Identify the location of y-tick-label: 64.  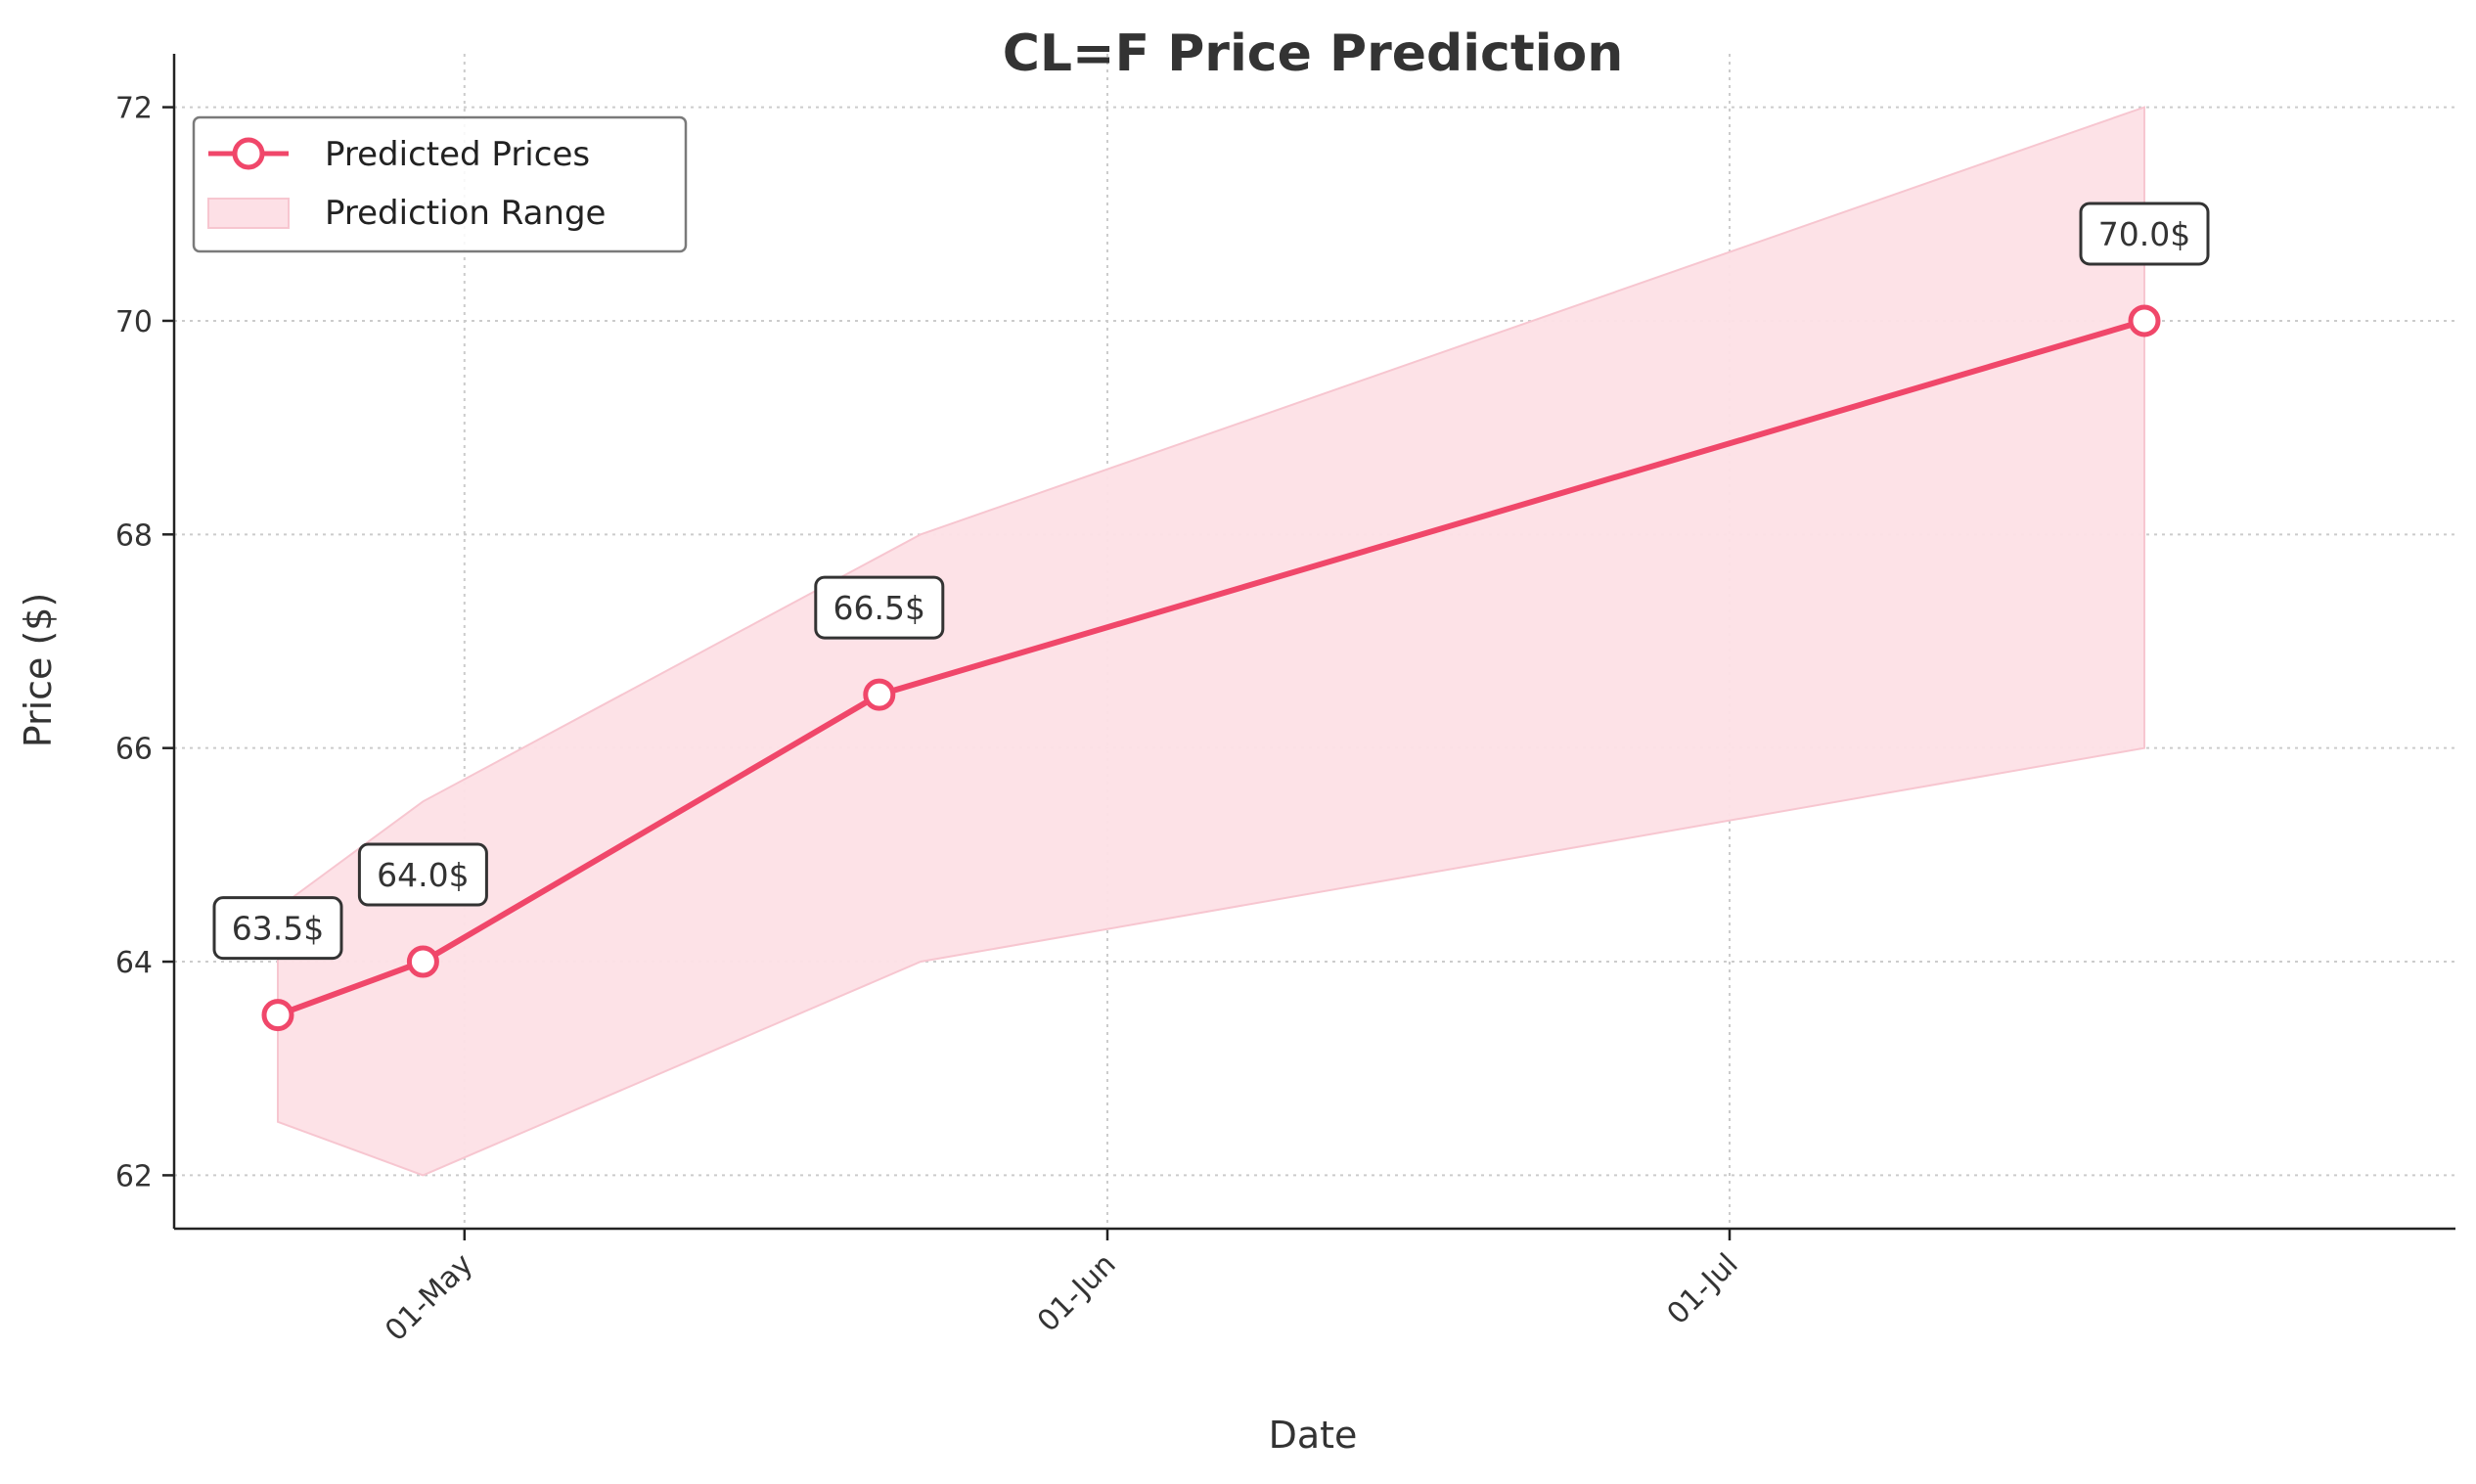
(134, 963).